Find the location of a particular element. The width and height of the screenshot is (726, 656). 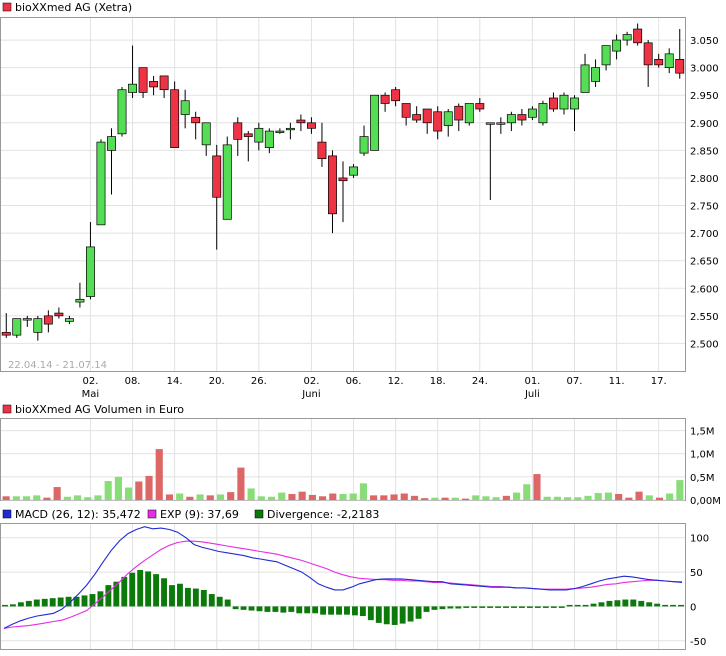

macd-line is located at coordinates (343, 577).